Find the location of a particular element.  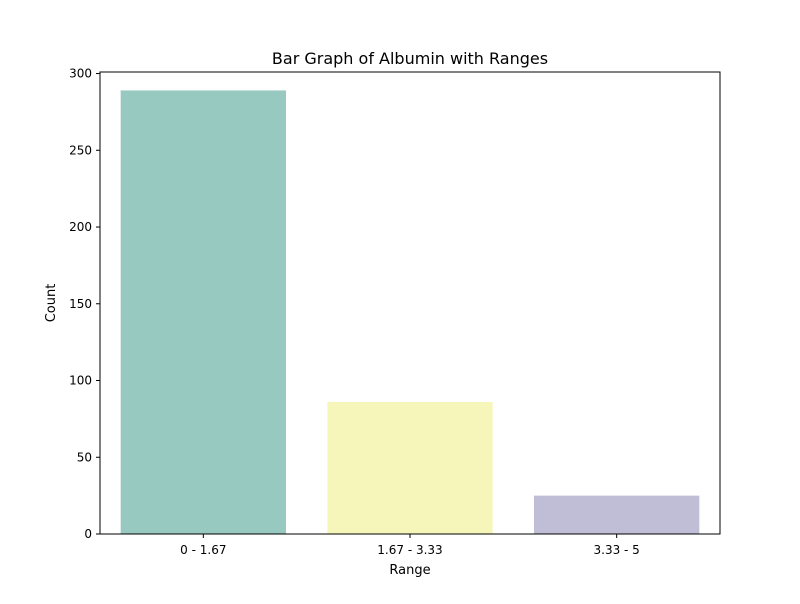

x-tick-label: 0 - 1.67 is located at coordinates (203, 550).